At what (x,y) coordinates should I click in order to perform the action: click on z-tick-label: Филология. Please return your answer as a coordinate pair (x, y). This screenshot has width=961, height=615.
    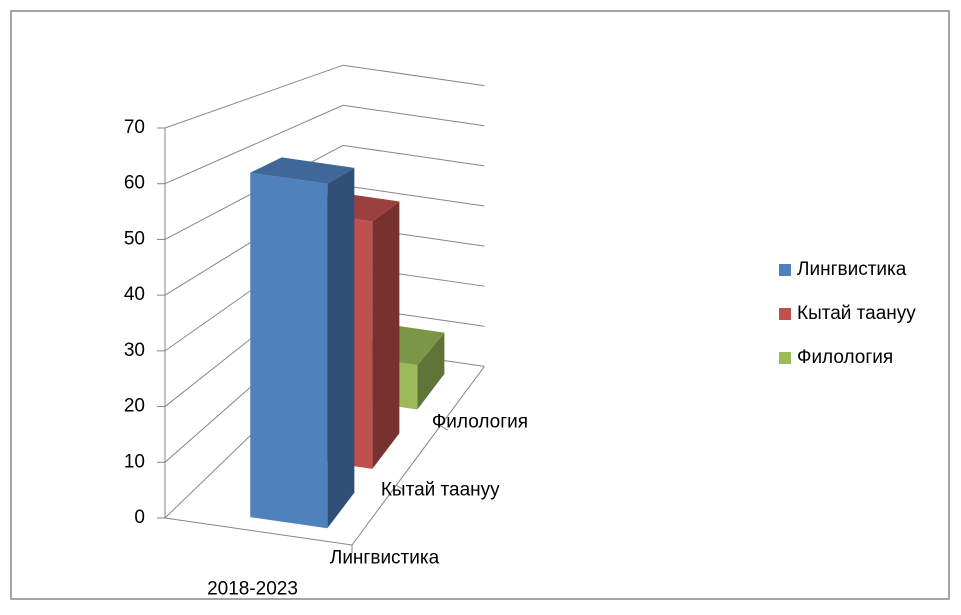
    Looking at the image, I should click on (480, 421).